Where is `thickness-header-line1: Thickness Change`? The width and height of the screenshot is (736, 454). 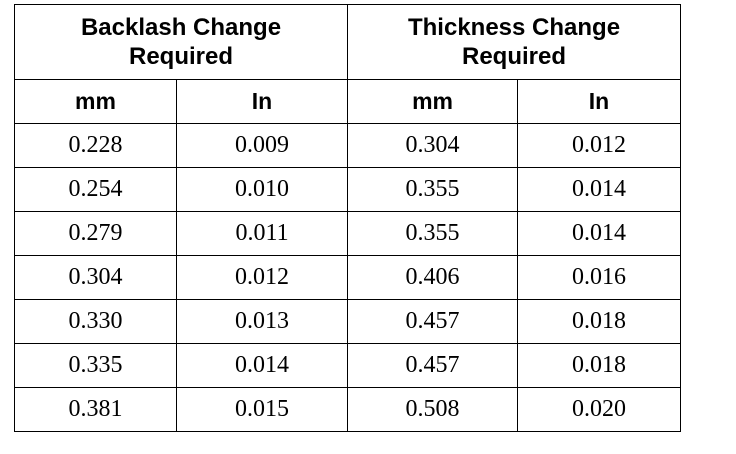 thickness-header-line1: Thickness Change is located at coordinates (514, 27).